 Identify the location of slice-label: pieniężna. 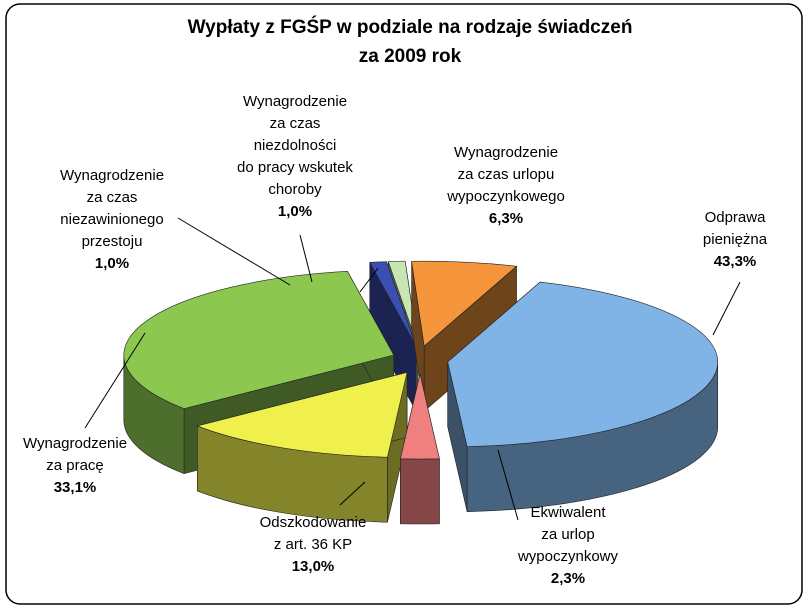
(735, 239).